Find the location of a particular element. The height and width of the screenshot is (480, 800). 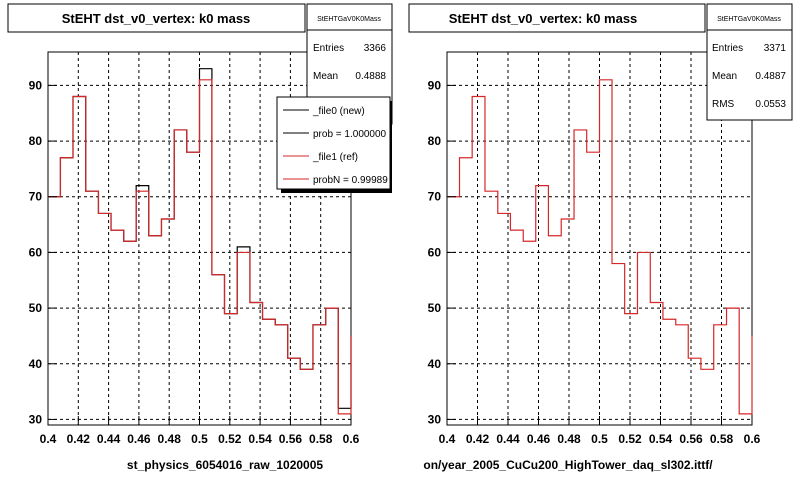

left-stats-name: StEHTGaV0K0Mass is located at coordinates (349, 19).